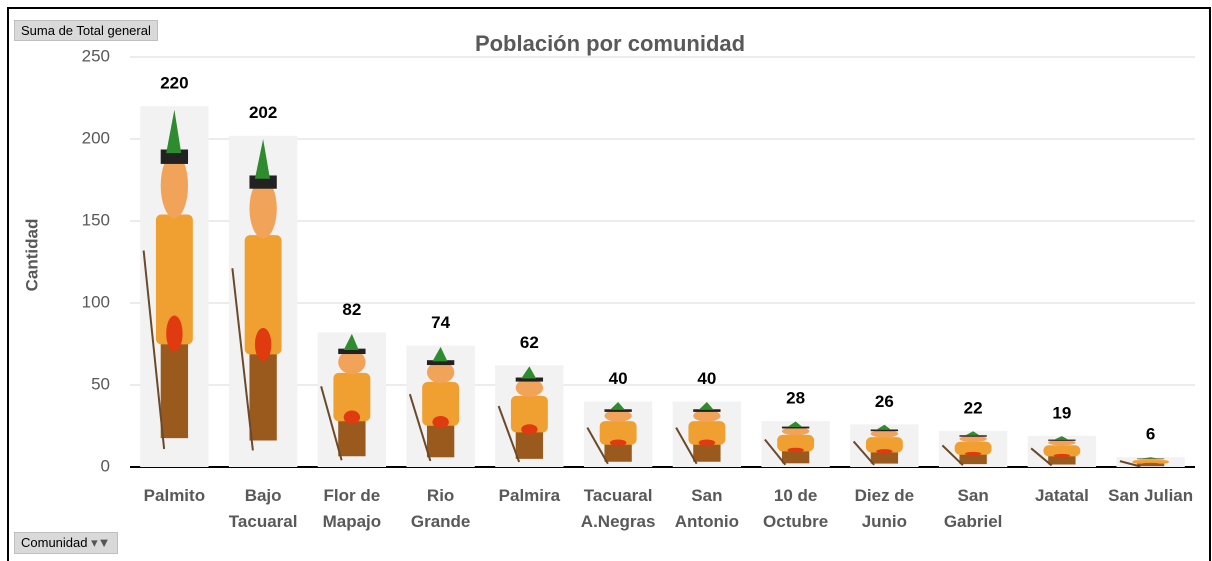 The width and height of the screenshot is (1212, 561). I want to click on x-tick-label: Palmito, so click(174, 495).